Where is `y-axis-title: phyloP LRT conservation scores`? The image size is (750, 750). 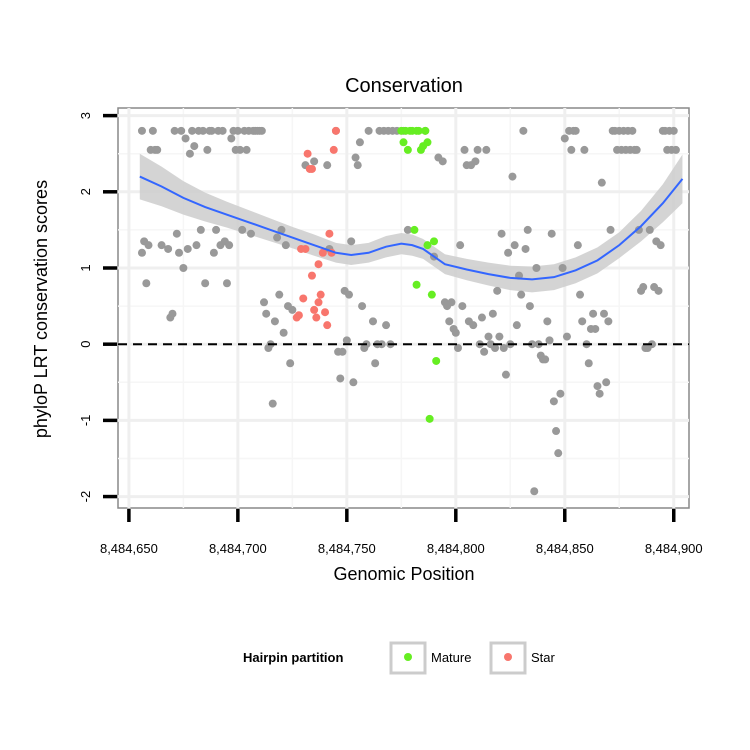
y-axis-title: phyloP LRT conservation scores is located at coordinates (41, 309).